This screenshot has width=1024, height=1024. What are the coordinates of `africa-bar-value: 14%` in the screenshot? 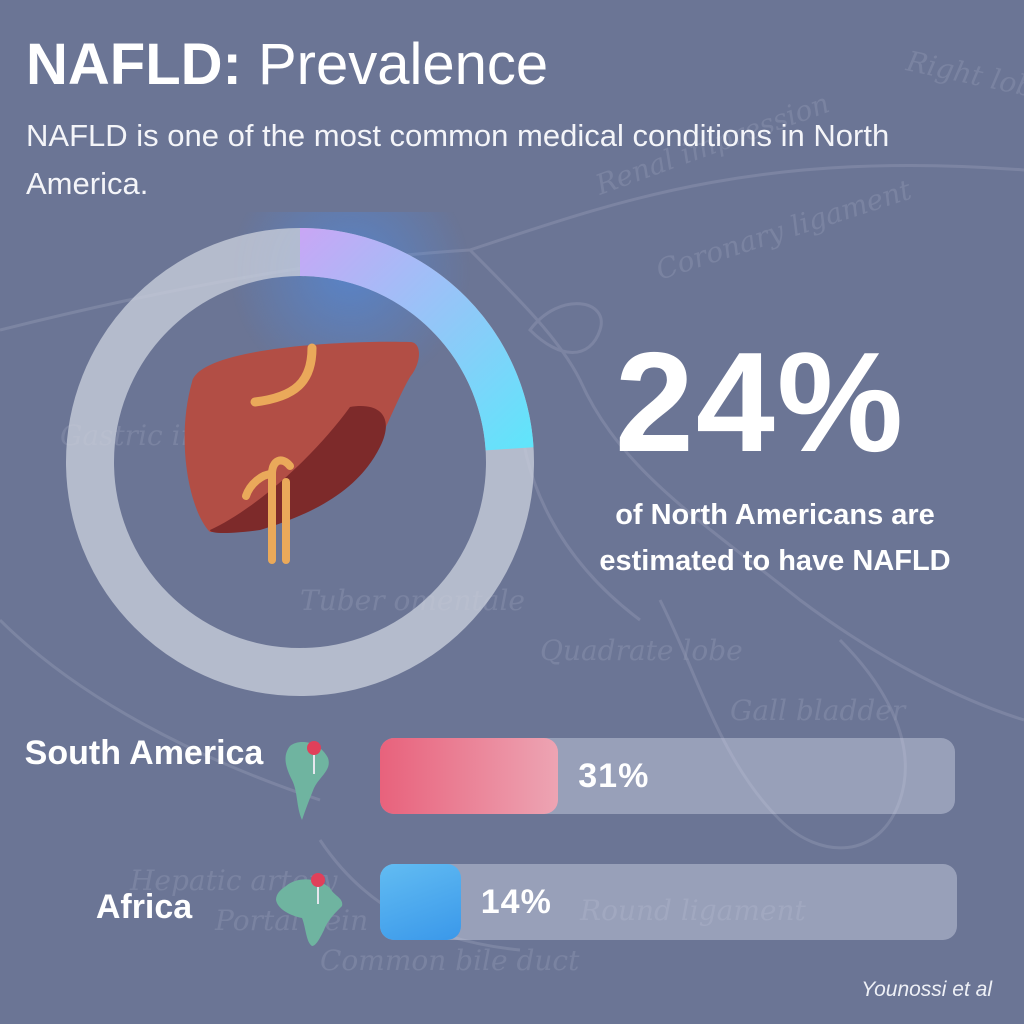 It's located at (516, 902).